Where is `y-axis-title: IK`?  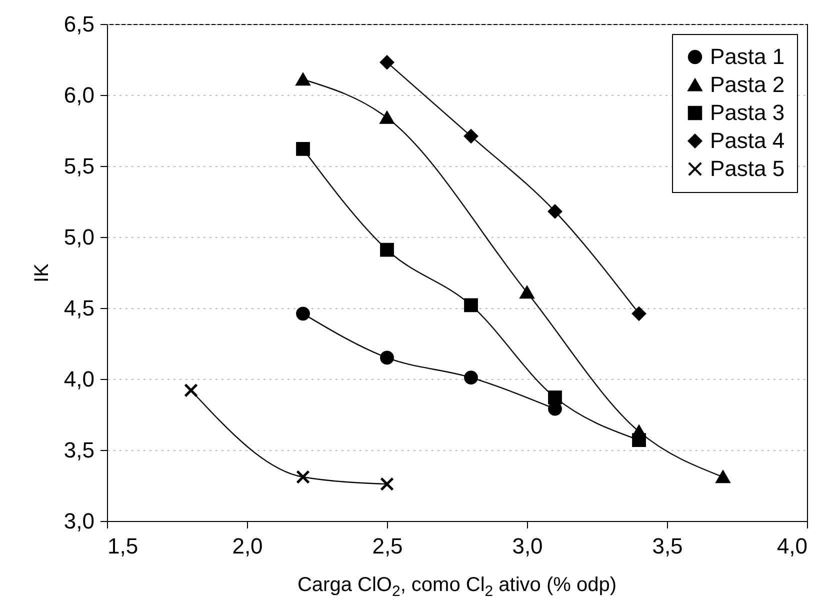
y-axis-title: IK is located at coordinates (41, 272).